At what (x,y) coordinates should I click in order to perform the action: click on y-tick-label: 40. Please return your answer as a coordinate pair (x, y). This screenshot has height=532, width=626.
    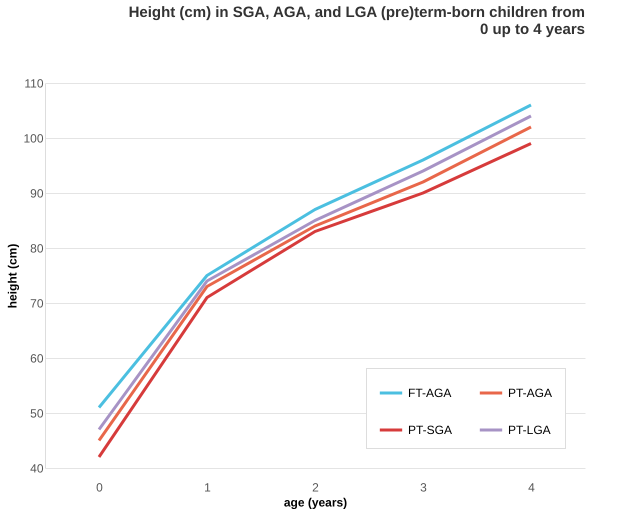
    Looking at the image, I should click on (37, 469).